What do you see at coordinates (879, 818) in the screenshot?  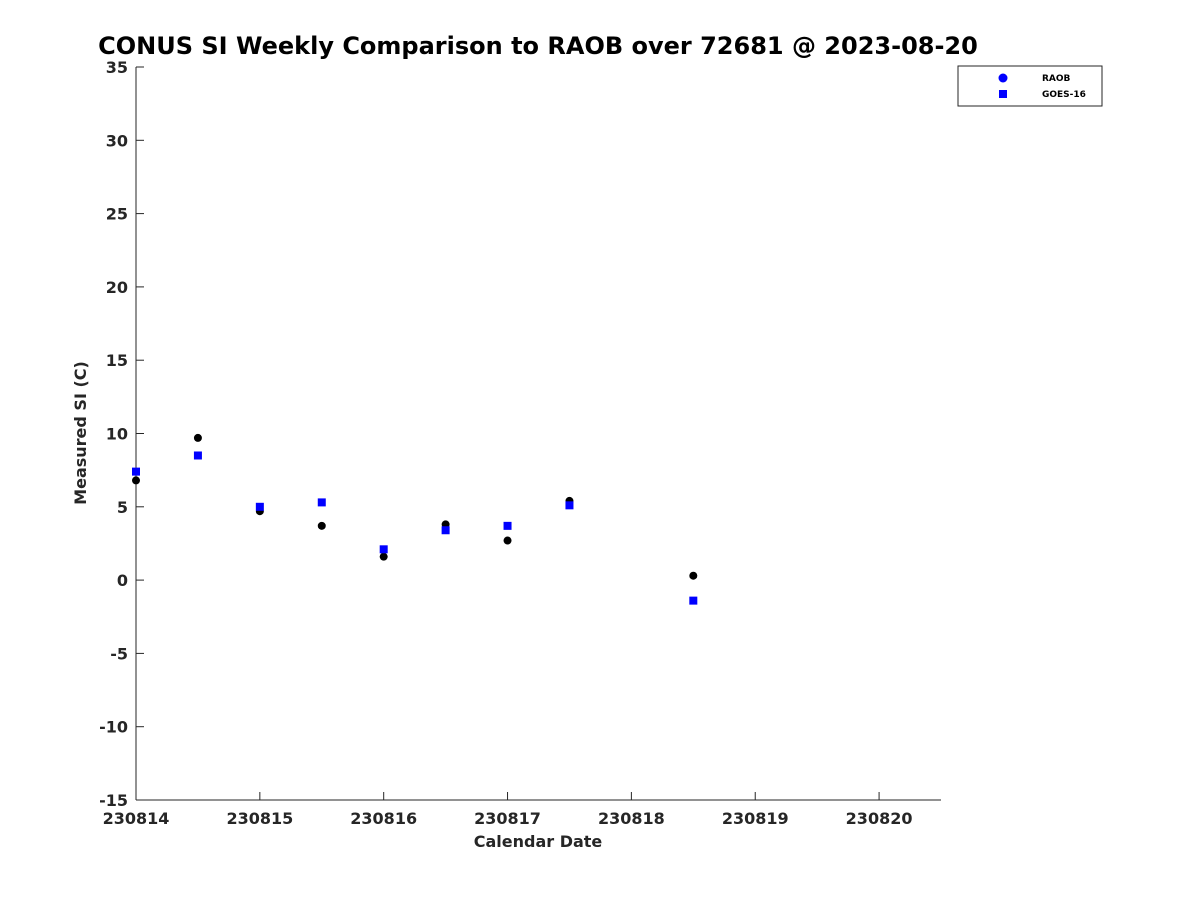 I see `x-tick-label: 230820` at bounding box center [879, 818].